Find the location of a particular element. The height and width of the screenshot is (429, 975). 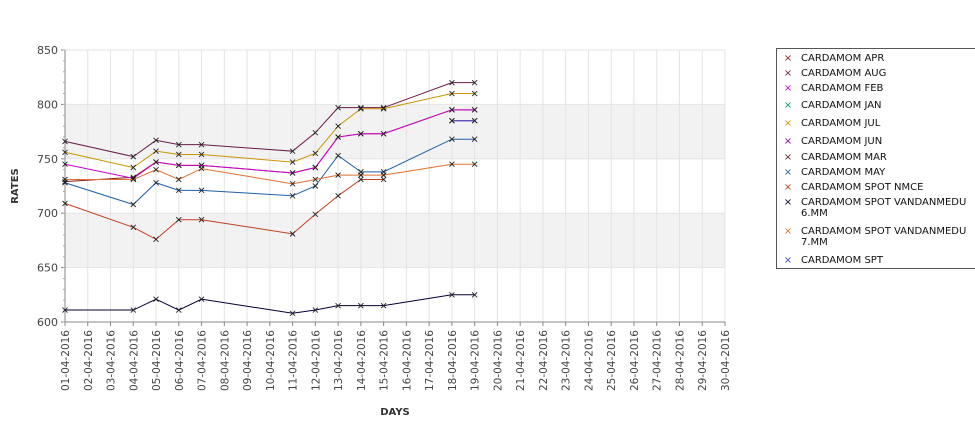

x-tick-label: 13-04-2016 is located at coordinates (339, 360).